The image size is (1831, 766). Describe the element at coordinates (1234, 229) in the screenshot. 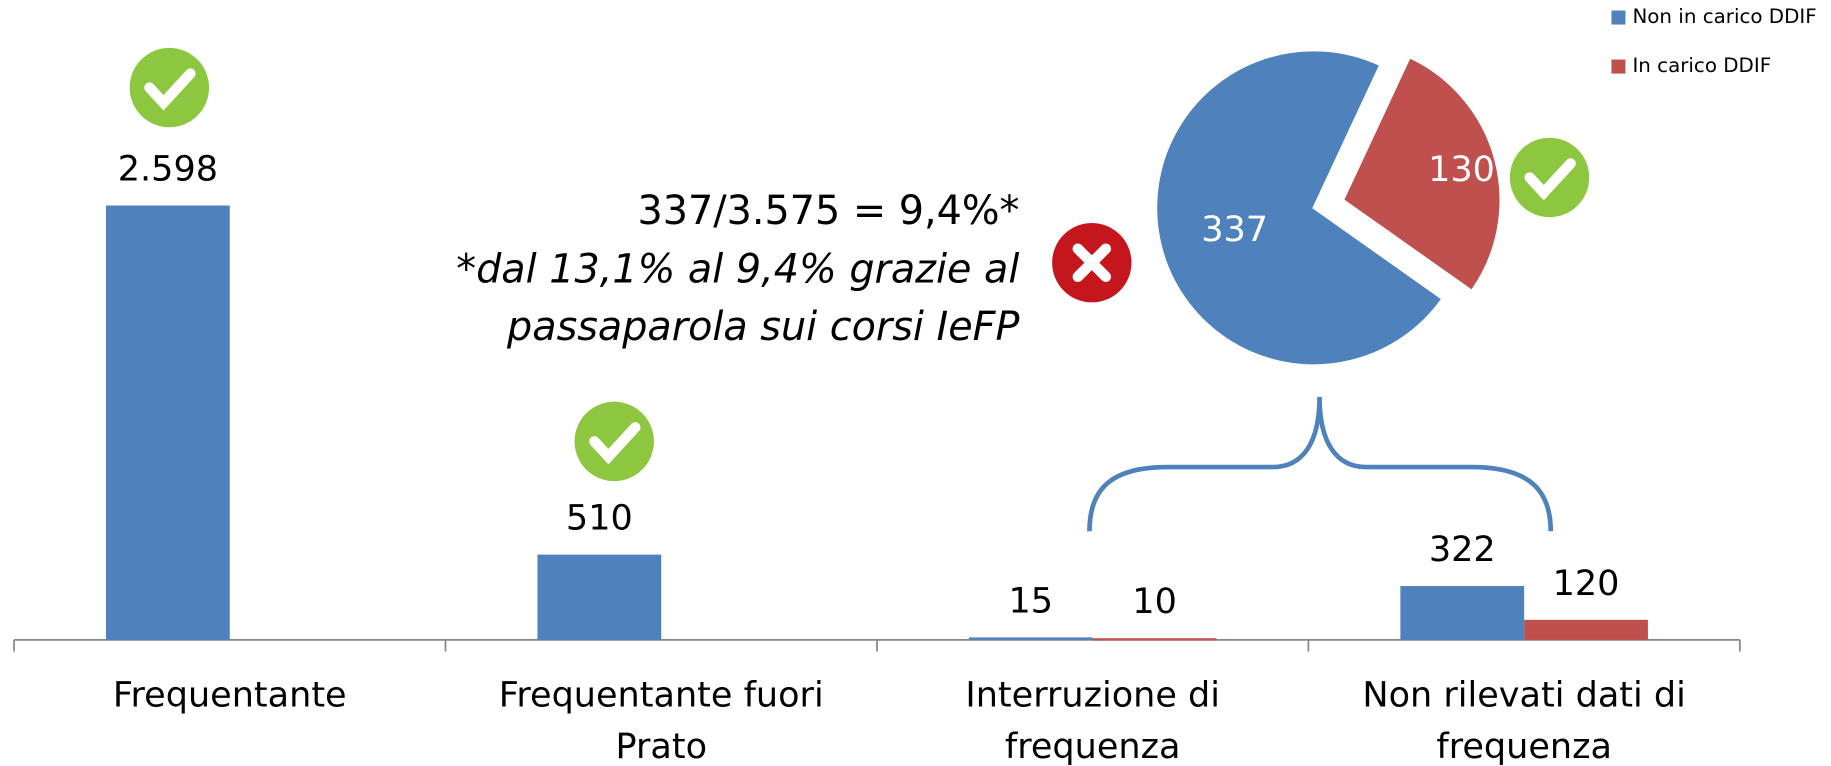

I see `slice-label: 337` at that location.